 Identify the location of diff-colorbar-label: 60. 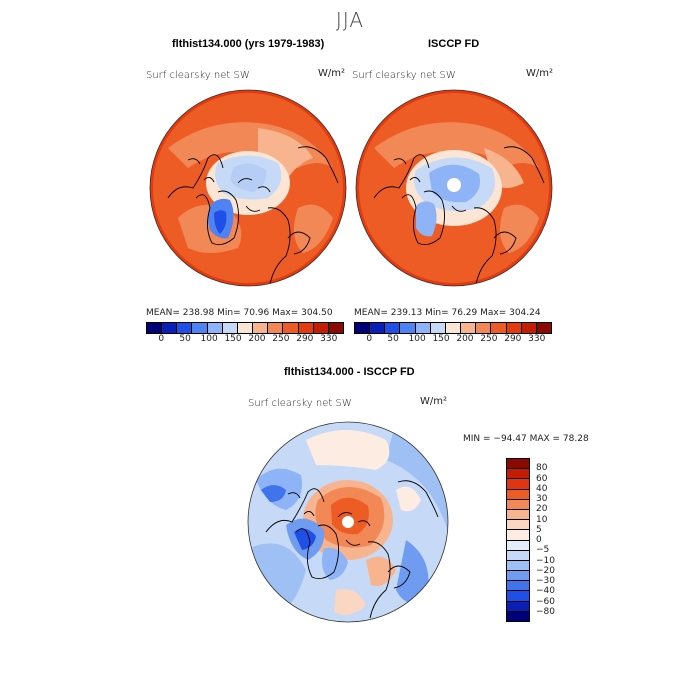
(542, 478).